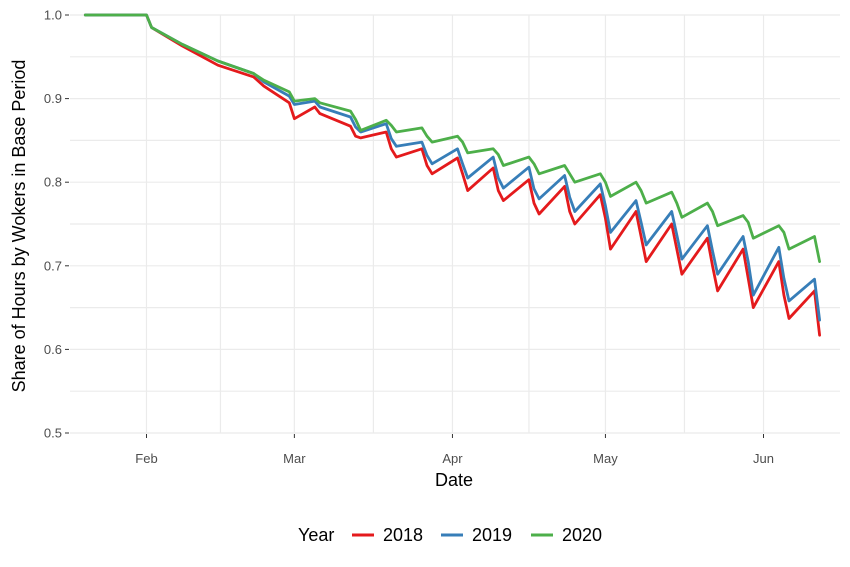  What do you see at coordinates (450, 535) in the screenshot?
I see `legend: Year 2018 2019 2020` at bounding box center [450, 535].